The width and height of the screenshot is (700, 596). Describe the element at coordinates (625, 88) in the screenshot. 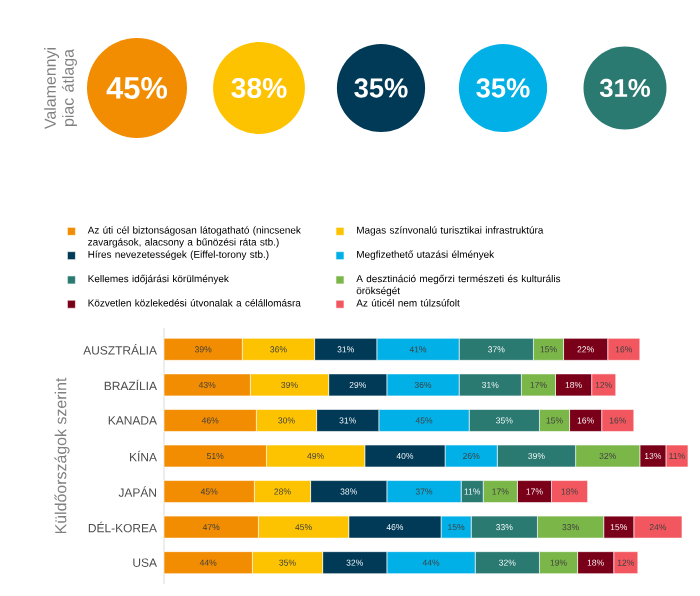

I see `data-label: 31%` at that location.